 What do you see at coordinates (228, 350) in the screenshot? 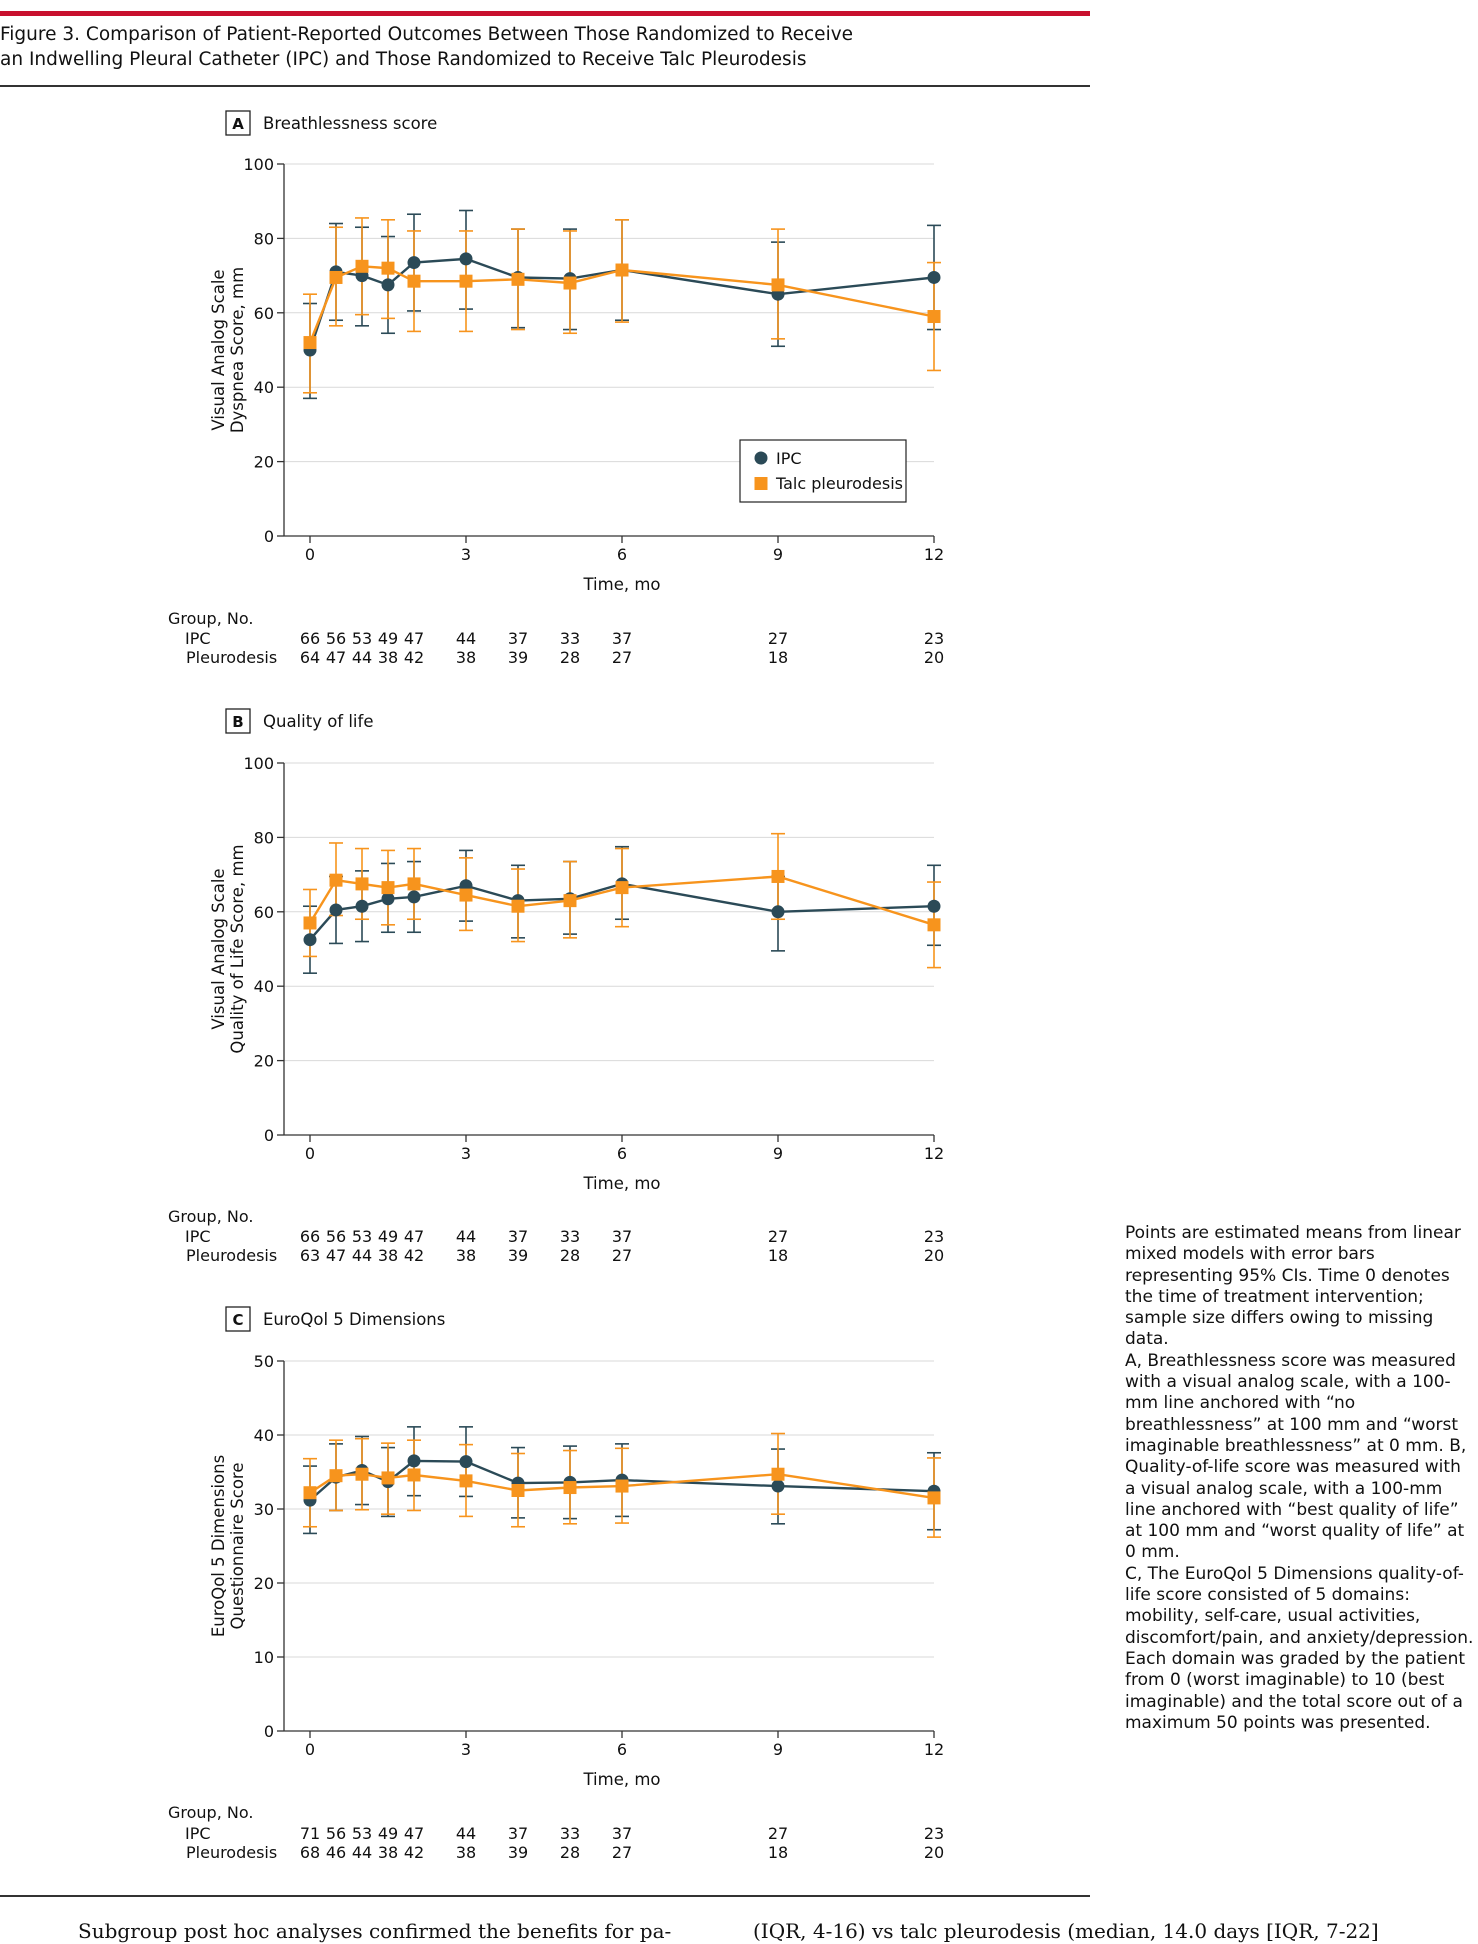
I see `y-axis-label: Visual Analog ScaleDyspnea Score, mm` at bounding box center [228, 350].